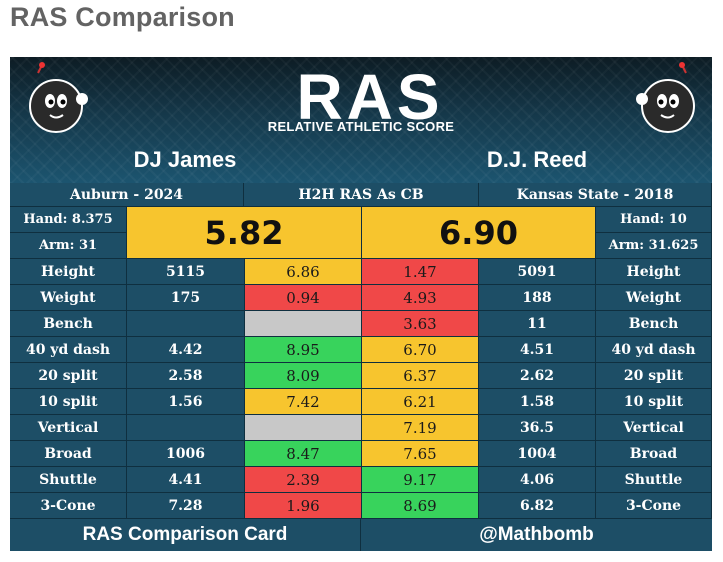 Image resolution: width=723 pixels, height=562 pixels. What do you see at coordinates (186, 480) in the screenshot?
I see `left-raw-value: 4.41` at bounding box center [186, 480].